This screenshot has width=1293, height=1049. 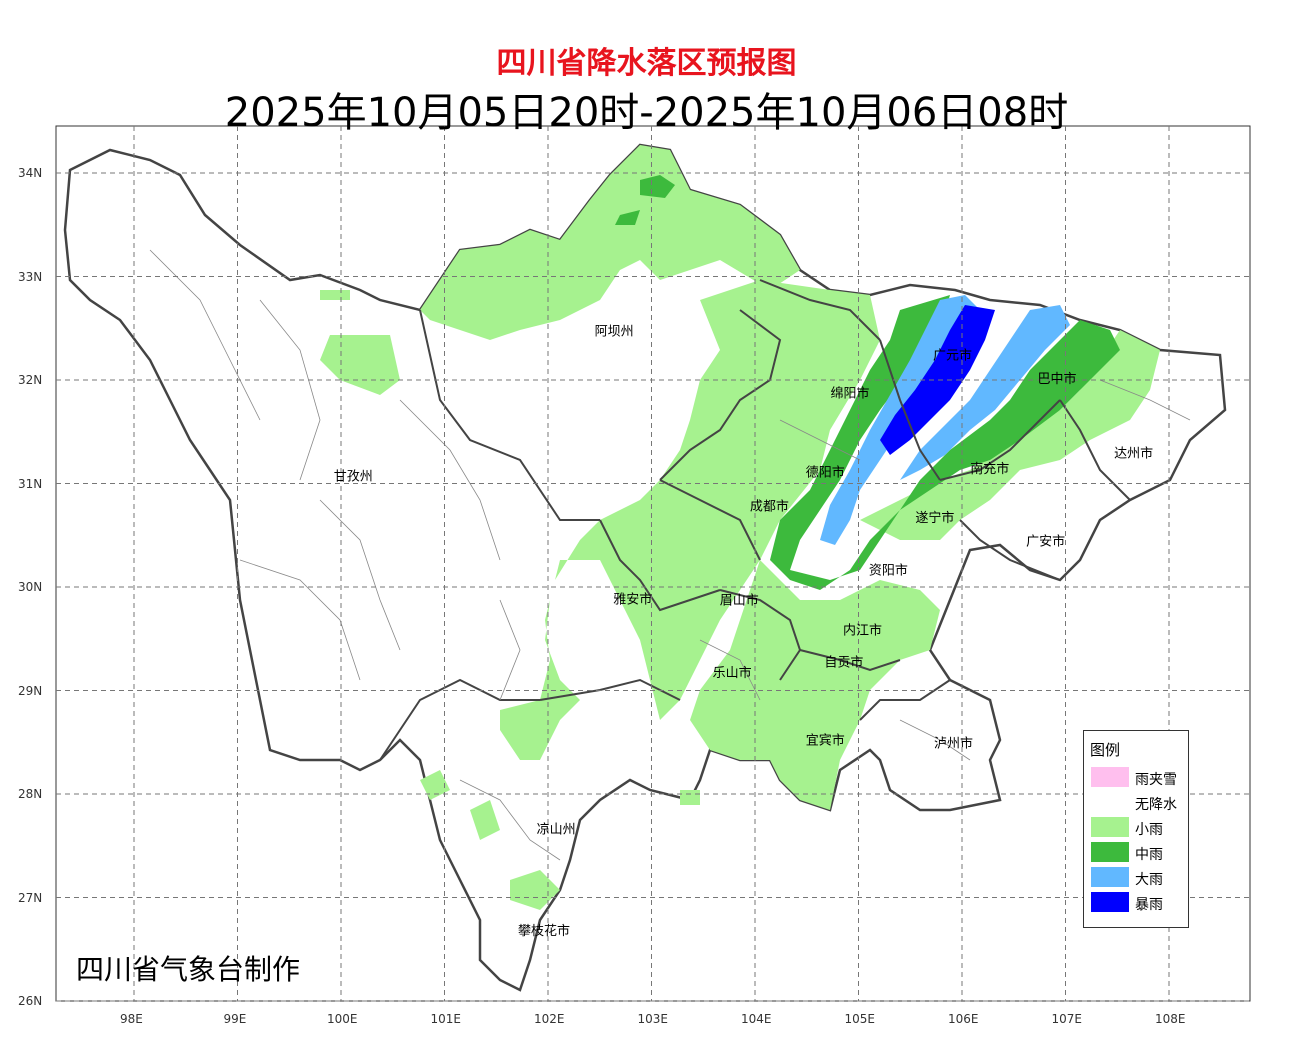 I want to click on lat-tick-label: 30N, so click(x=30, y=587).